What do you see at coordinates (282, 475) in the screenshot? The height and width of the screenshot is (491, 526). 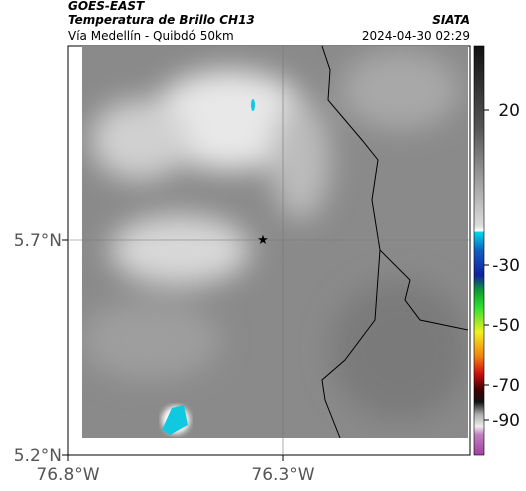 I see `lon-label: 76.3°W` at bounding box center [282, 475].